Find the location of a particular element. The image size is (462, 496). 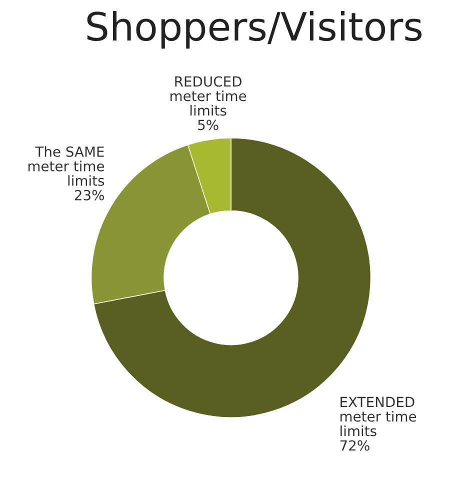

slice-label: The SAME meter time limits is located at coordinates (66, 166).